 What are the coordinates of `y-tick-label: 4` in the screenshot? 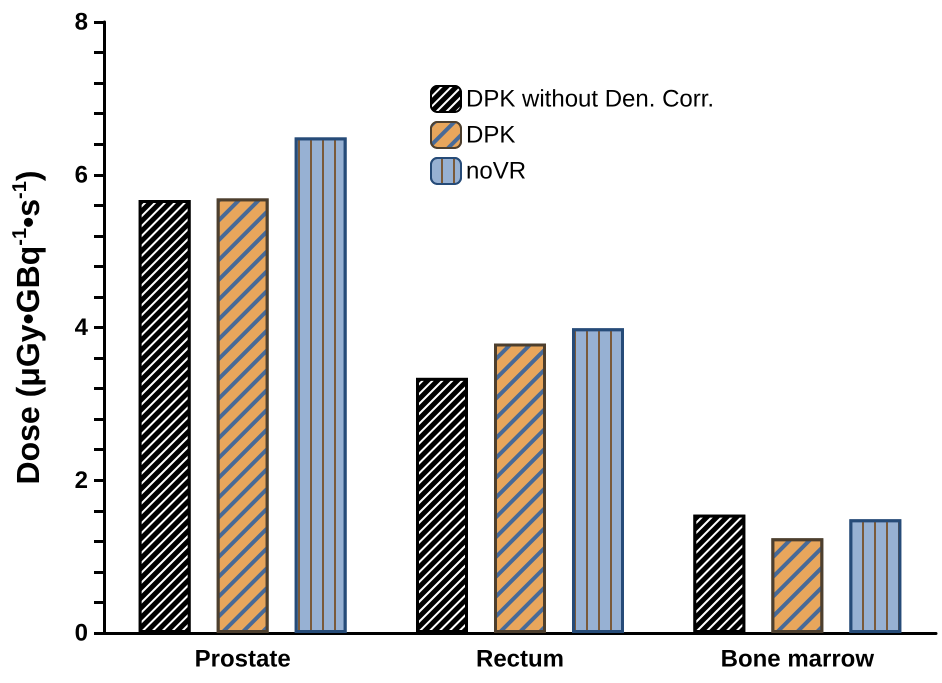 It's located at (81, 327).